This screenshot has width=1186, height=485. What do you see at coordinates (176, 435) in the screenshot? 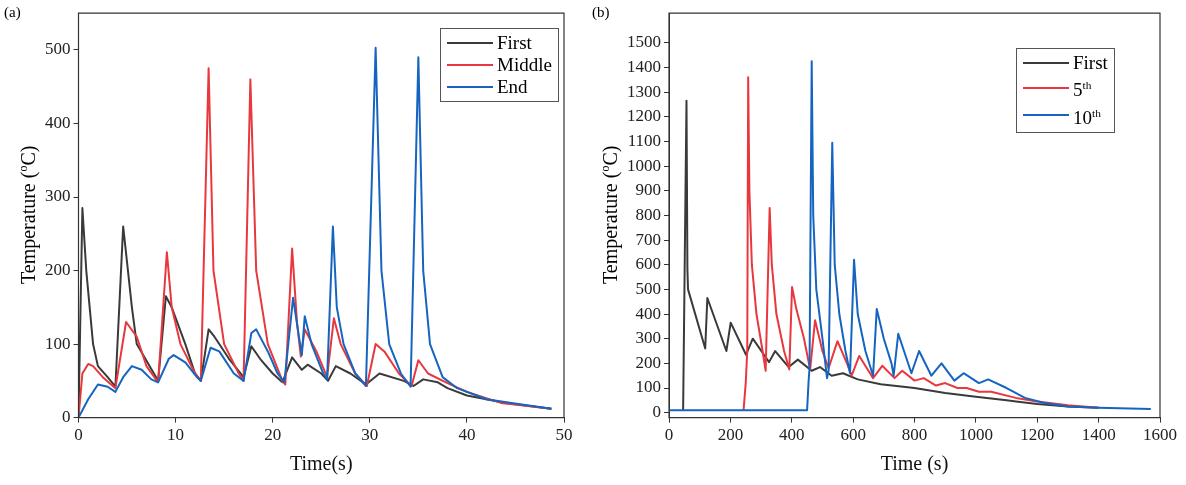
I see `x-tick-label: 10` at bounding box center [176, 435].